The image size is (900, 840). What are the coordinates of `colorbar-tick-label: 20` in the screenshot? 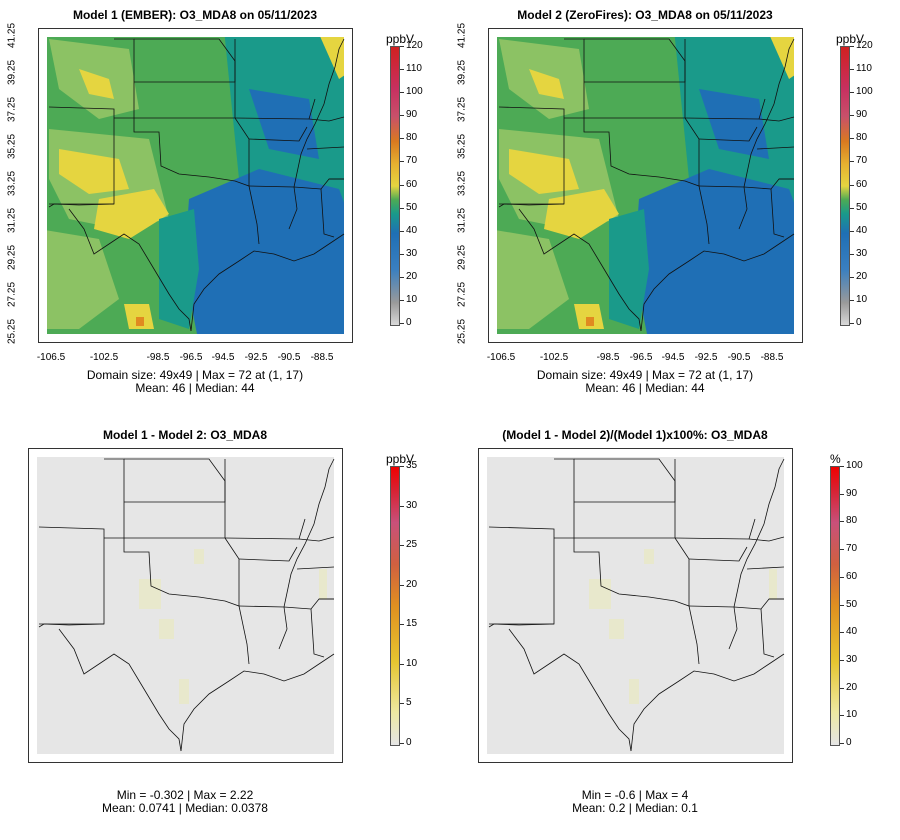 It's located at (412, 276).